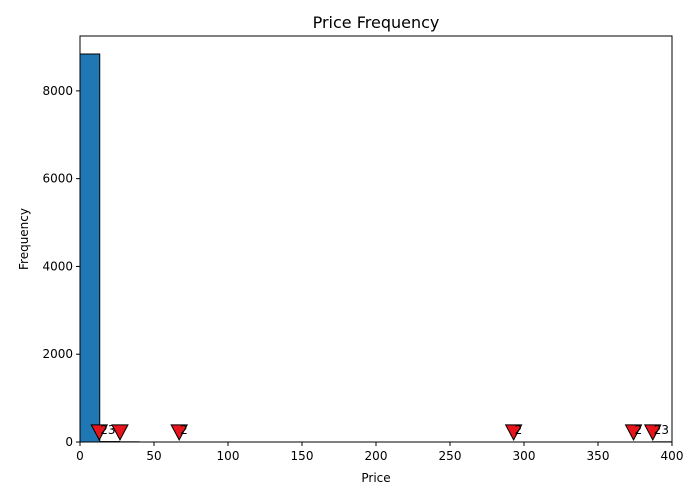 This screenshot has width=700, height=500. What do you see at coordinates (153, 456) in the screenshot?
I see `x-tick-label-1: 50` at bounding box center [153, 456].